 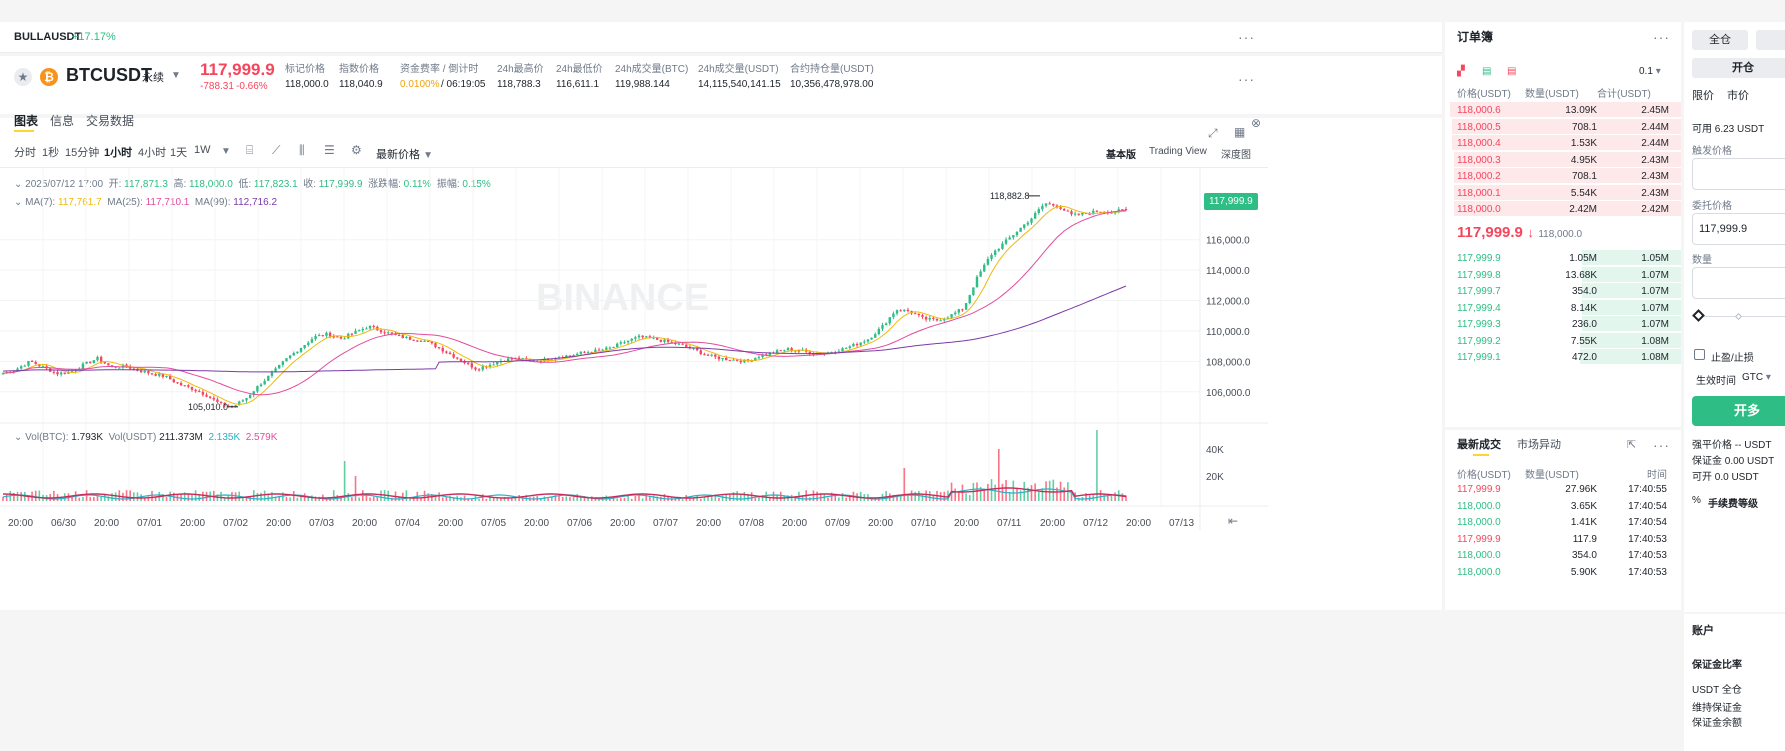 I want to click on orderbook-row: 118,000.0 2.42M 2.42M, so click(x=1563, y=209).